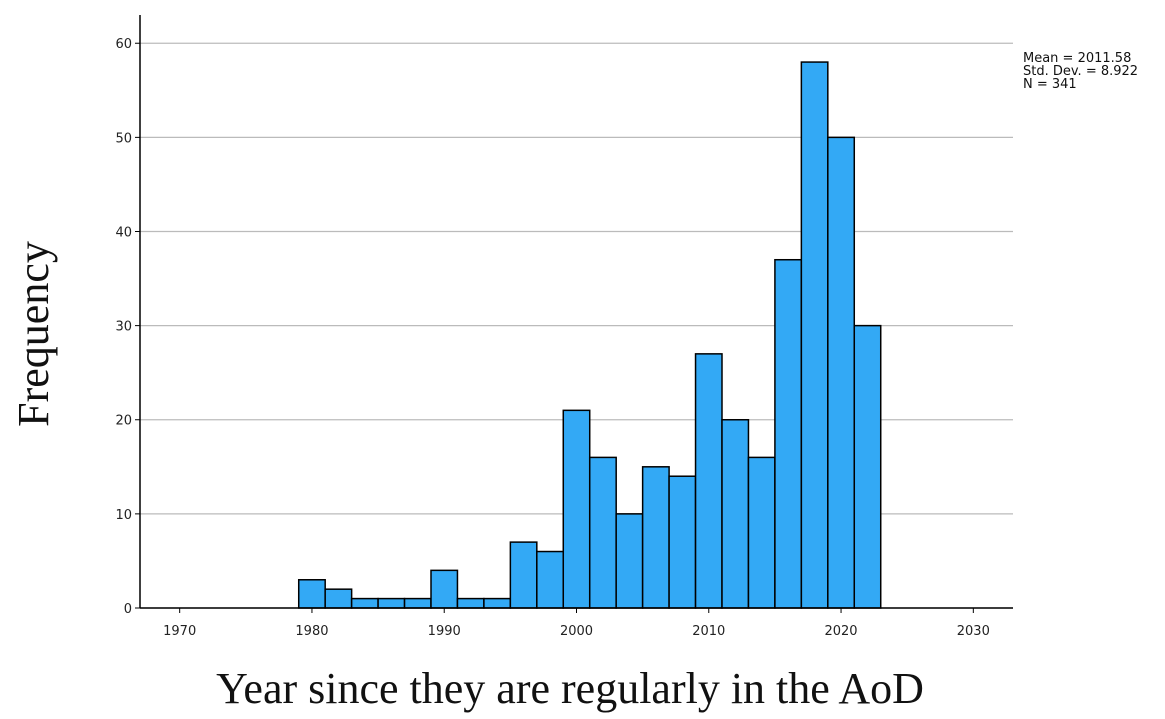 This screenshot has height=719, width=1165. I want to click on y-tick-label: 0, so click(128, 609).